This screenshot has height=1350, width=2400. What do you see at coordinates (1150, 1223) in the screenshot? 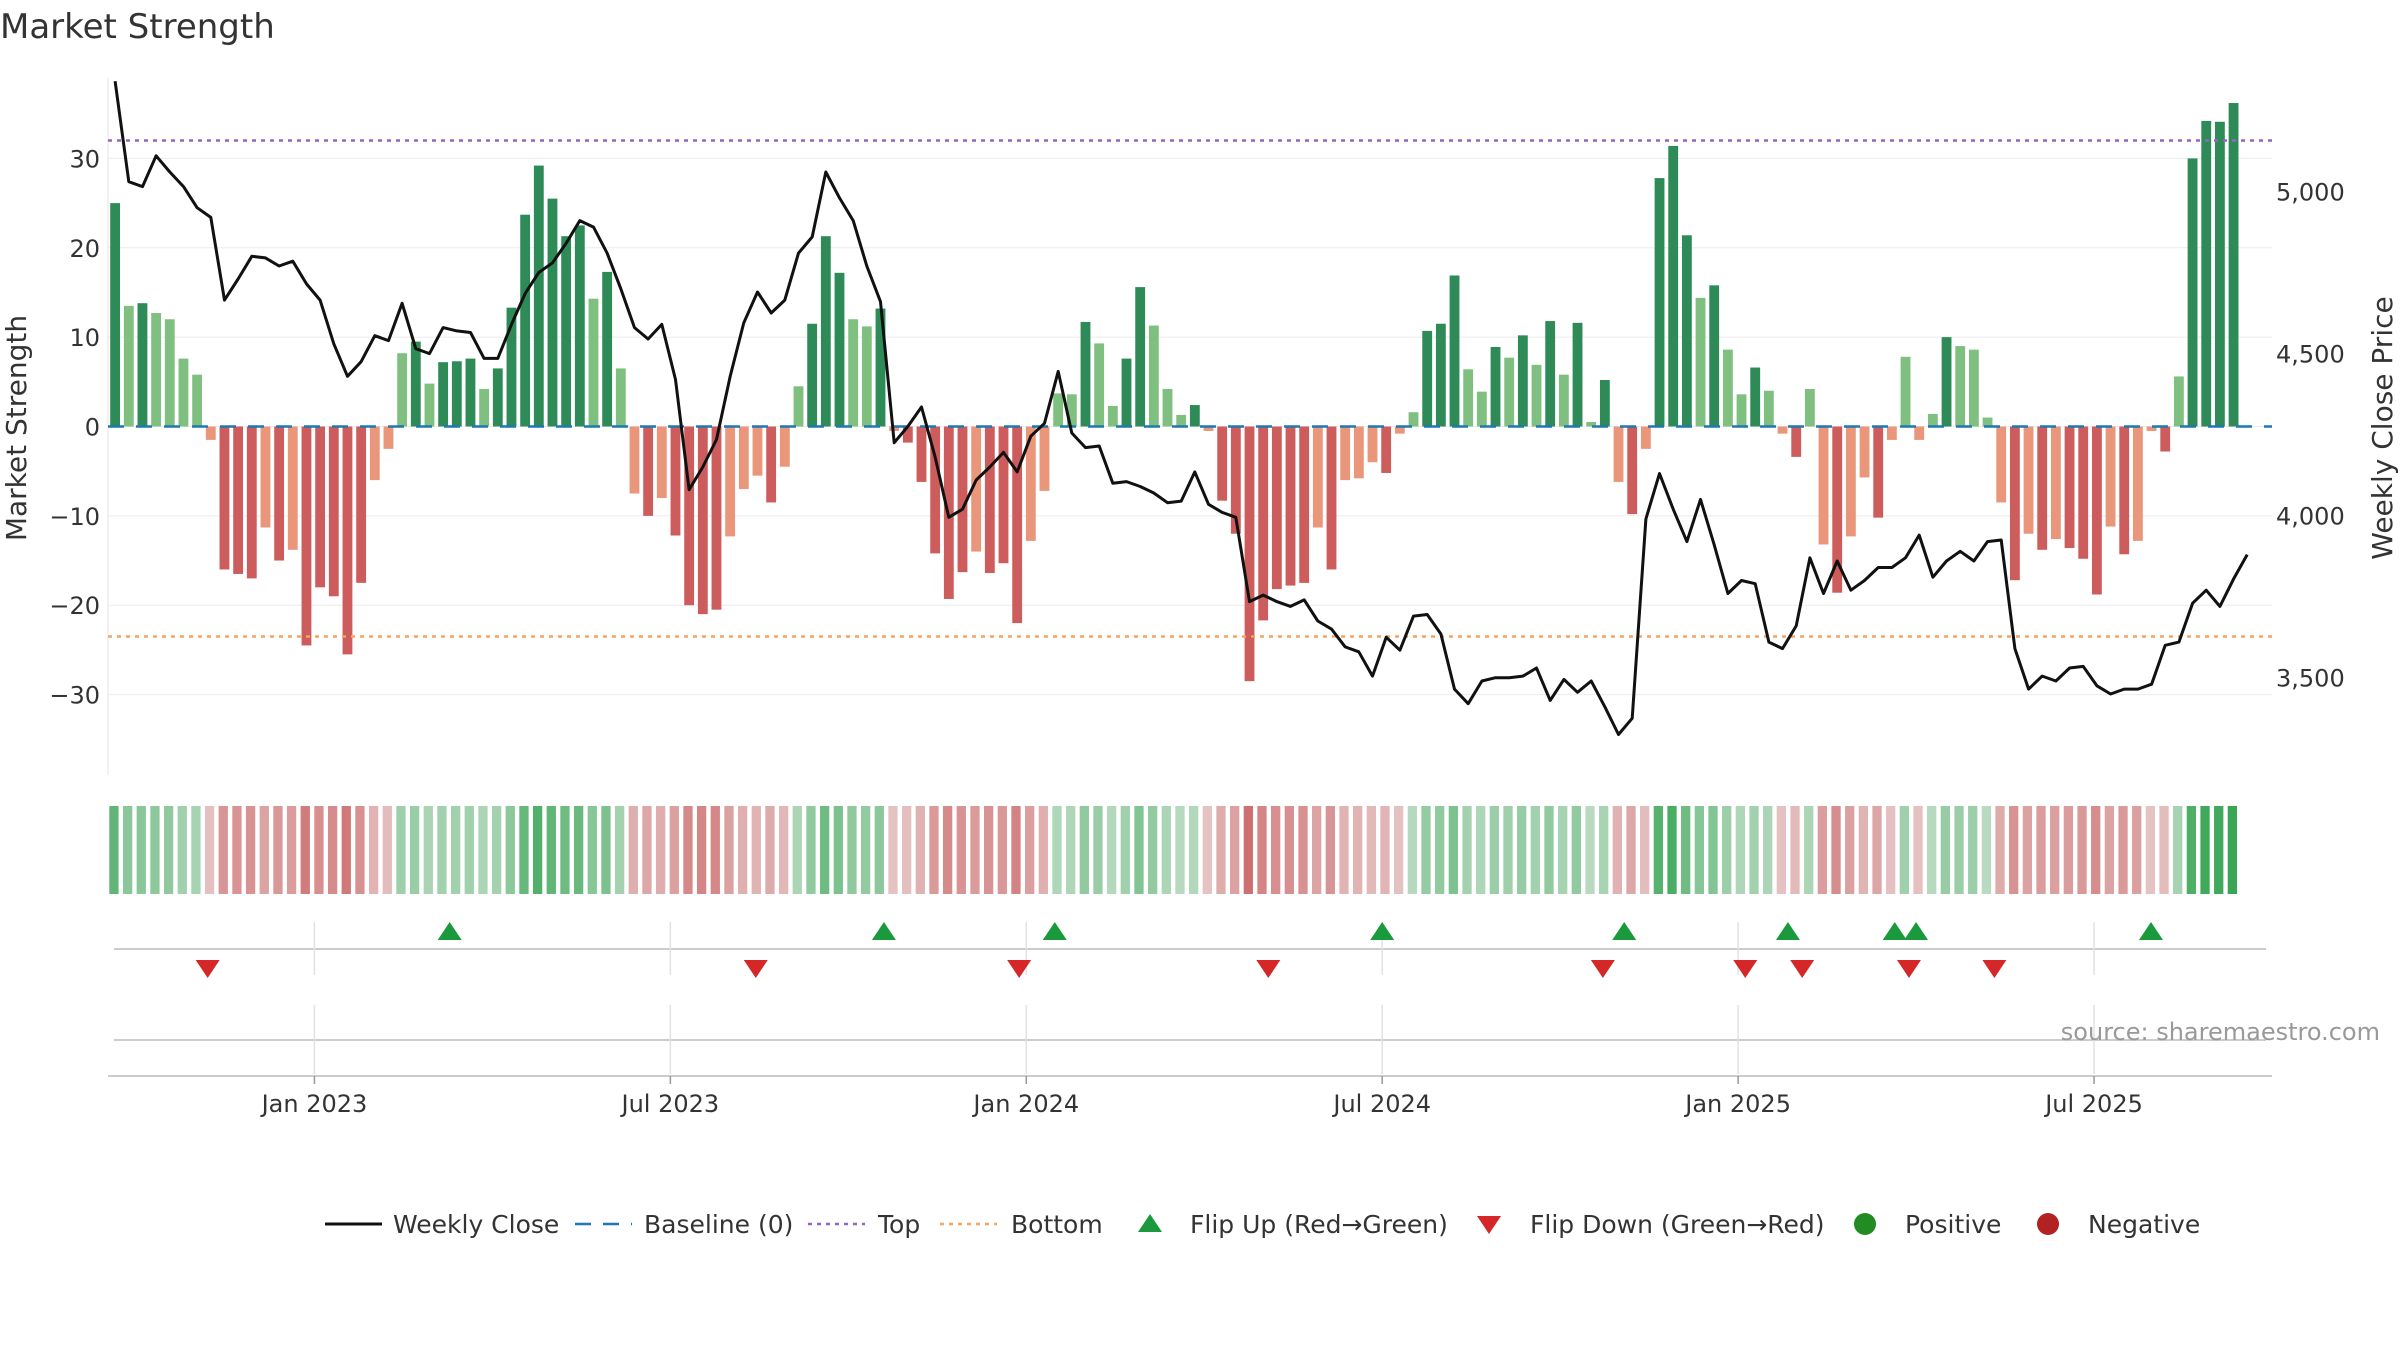
I see `legend-swatch-flip-up` at bounding box center [1150, 1223].